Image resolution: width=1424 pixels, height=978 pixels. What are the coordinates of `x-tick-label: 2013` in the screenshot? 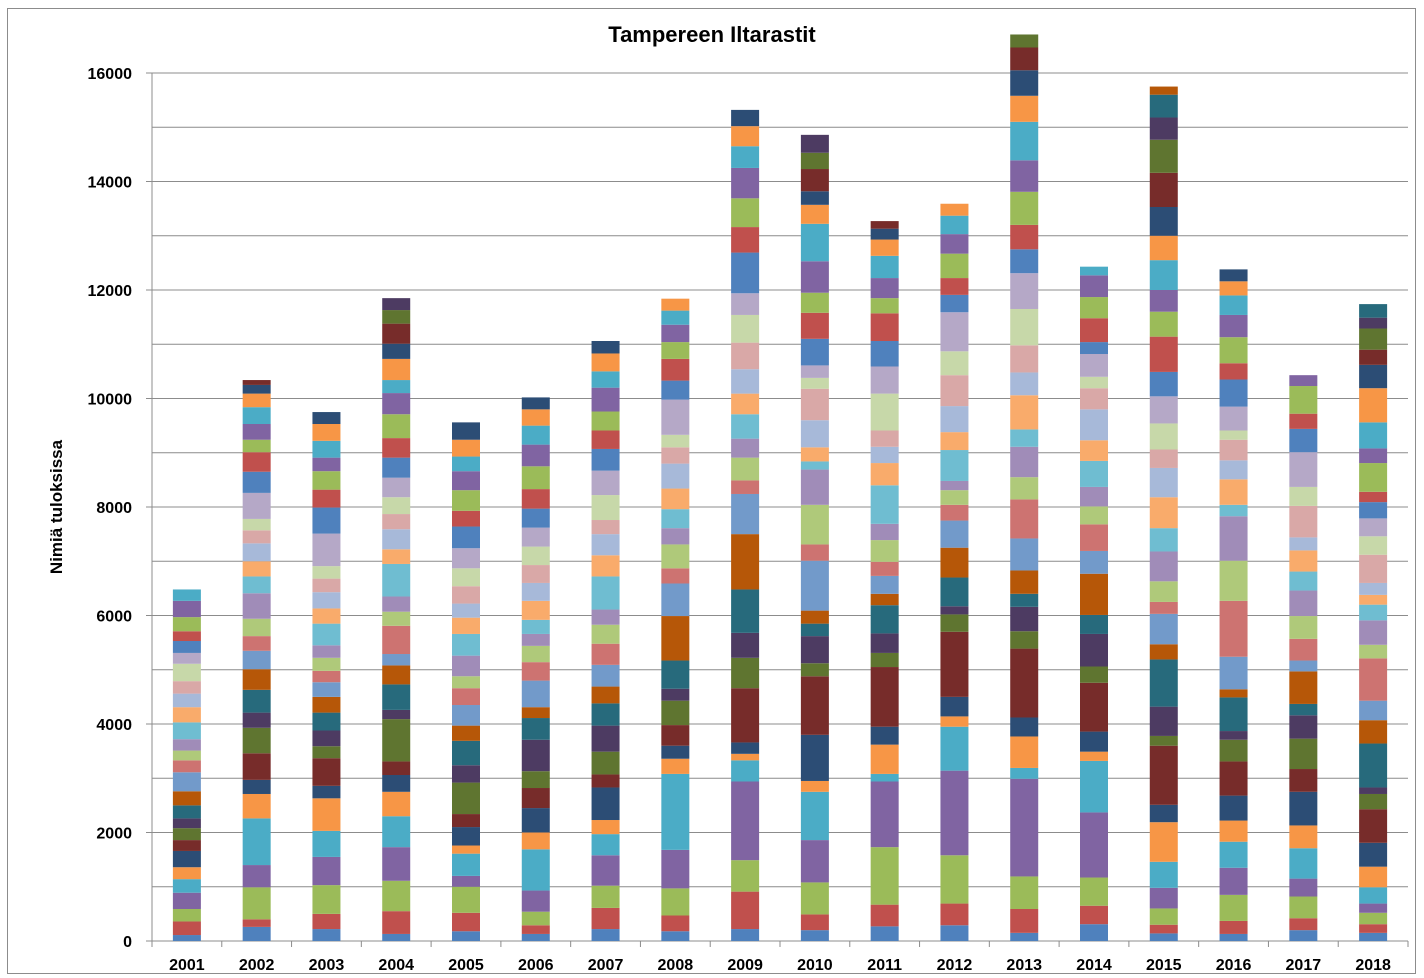 It's located at (1024, 965).